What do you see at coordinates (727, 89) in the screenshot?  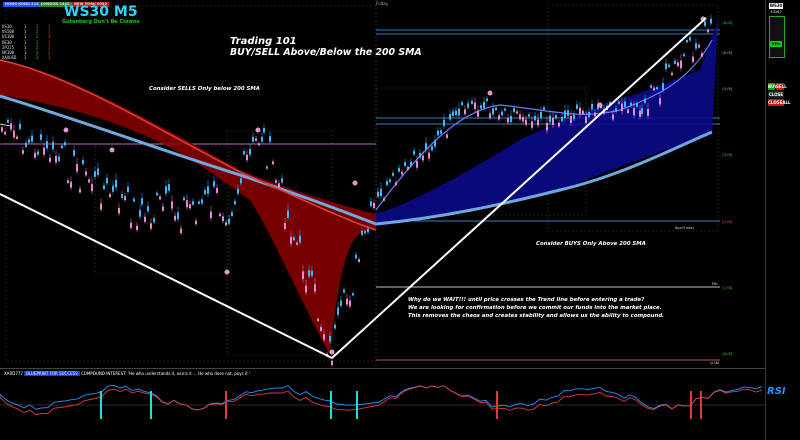 I see `level-4-8: [4/8]` at bounding box center [727, 89].